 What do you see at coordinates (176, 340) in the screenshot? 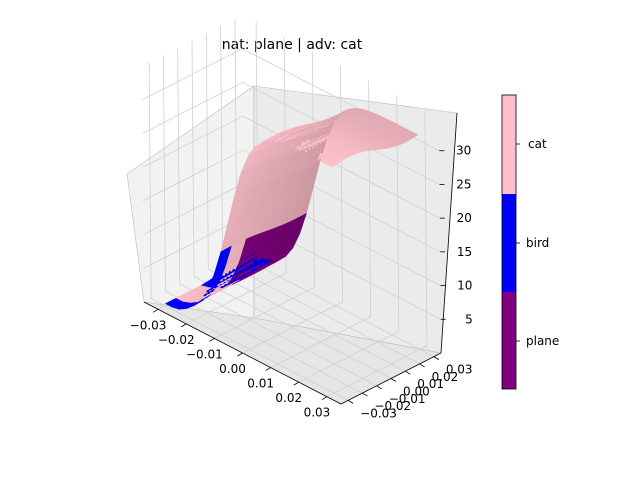
I see `x-tick-label: −0.02` at bounding box center [176, 340].